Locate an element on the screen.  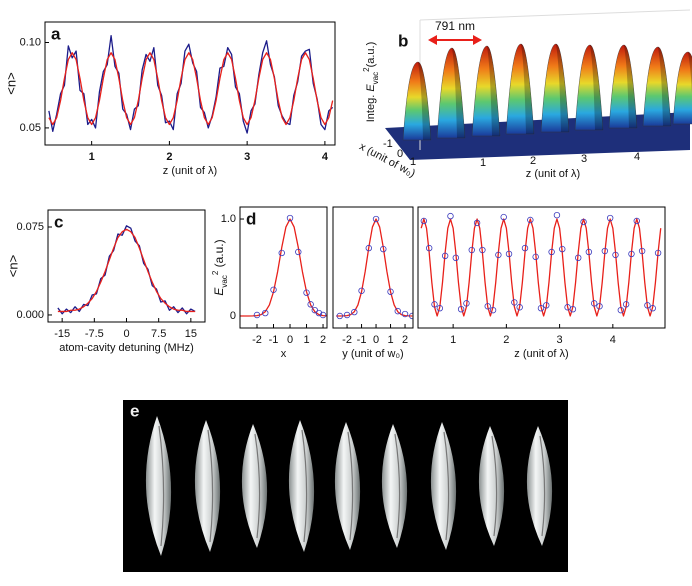
y-tick-label: 0.05 is located at coordinates (30, 128).